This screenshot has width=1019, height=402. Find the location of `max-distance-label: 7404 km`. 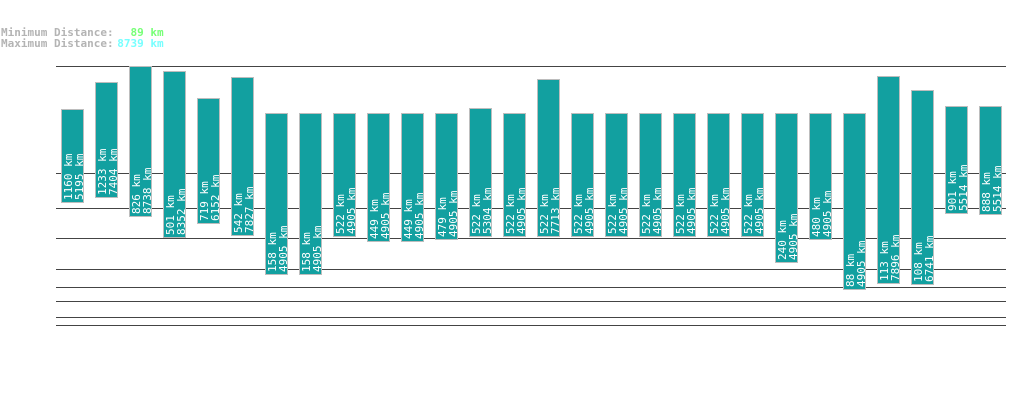

max-distance-label: 7404 km is located at coordinates (113, 171).